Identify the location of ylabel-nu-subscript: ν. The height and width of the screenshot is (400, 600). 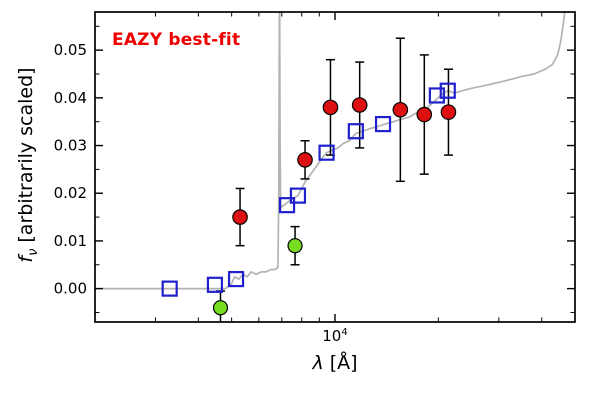
(33, 252).